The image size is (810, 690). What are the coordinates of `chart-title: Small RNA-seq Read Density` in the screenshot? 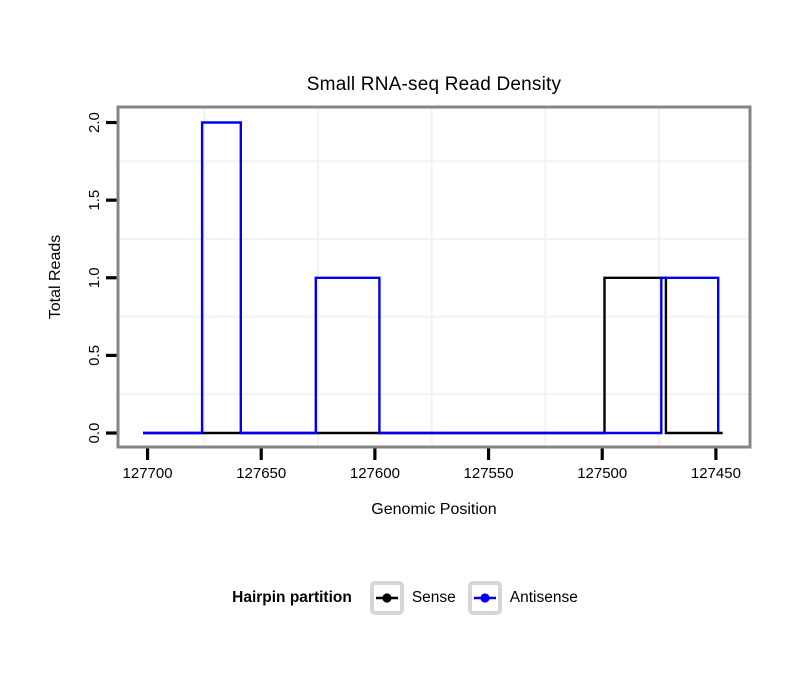 It's located at (434, 84).